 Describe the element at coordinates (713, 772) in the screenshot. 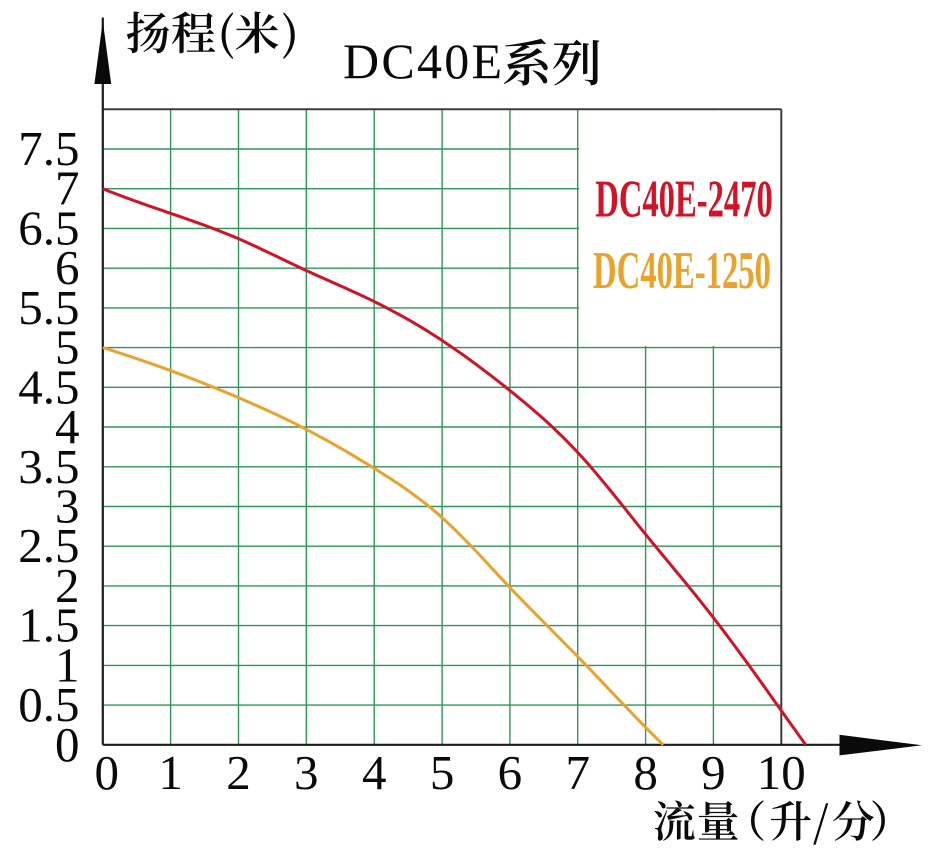

I see `svg-text: 9` at that location.